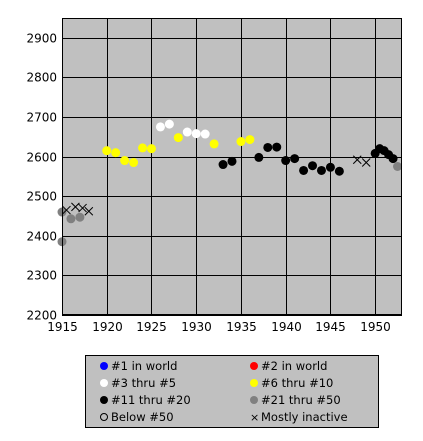 This screenshot has width=423, height=441. I want to click on legend-item: × Mostly inactive, so click(299, 417).